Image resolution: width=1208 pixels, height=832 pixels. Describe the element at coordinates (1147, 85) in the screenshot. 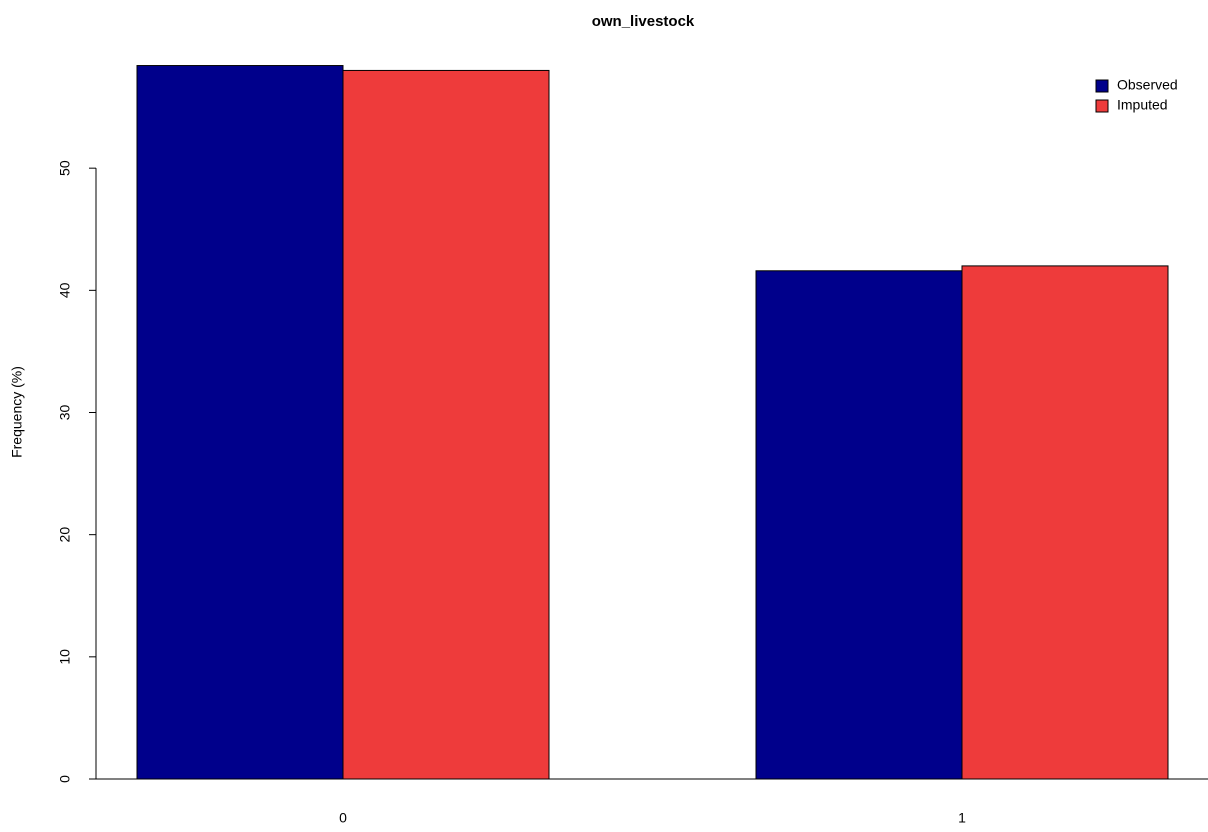

I see `legend-label: Observed` at that location.